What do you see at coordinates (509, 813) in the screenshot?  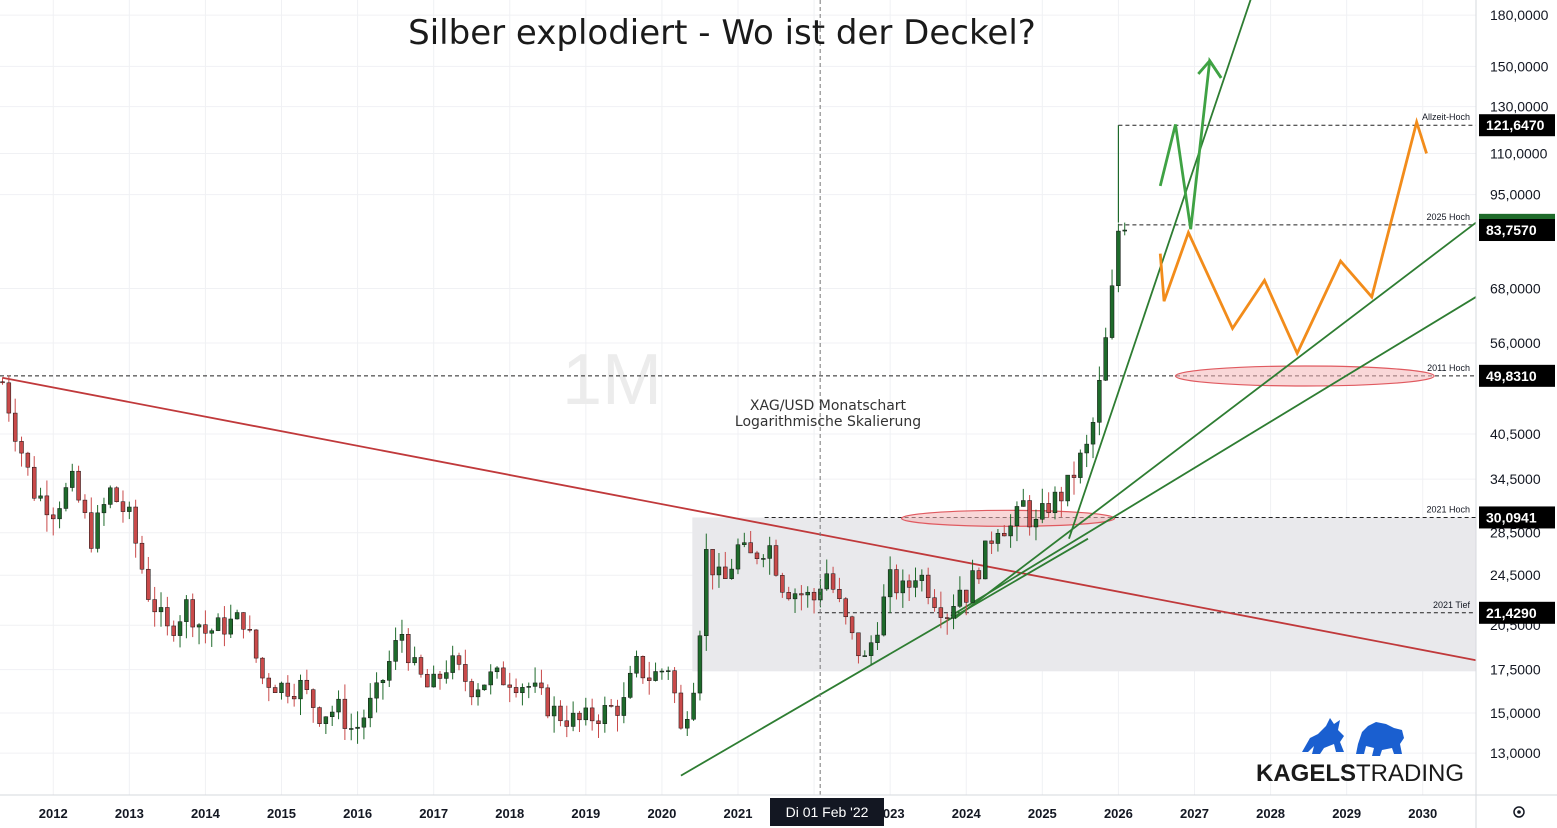 I see `x-tick-label: 2018` at bounding box center [509, 813].